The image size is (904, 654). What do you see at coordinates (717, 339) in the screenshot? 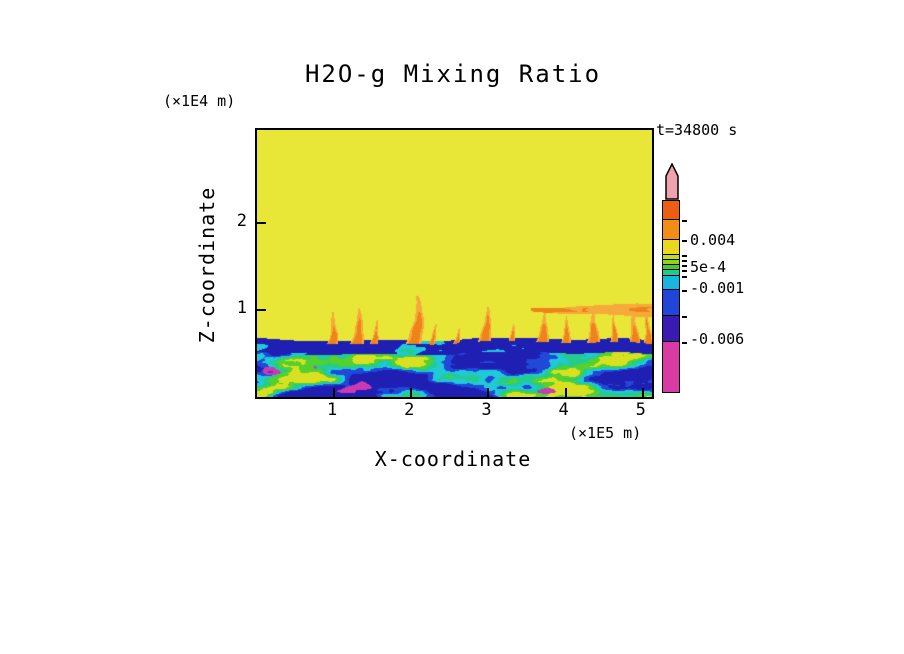
I see `colorbar-label: -0.006` at bounding box center [717, 339].